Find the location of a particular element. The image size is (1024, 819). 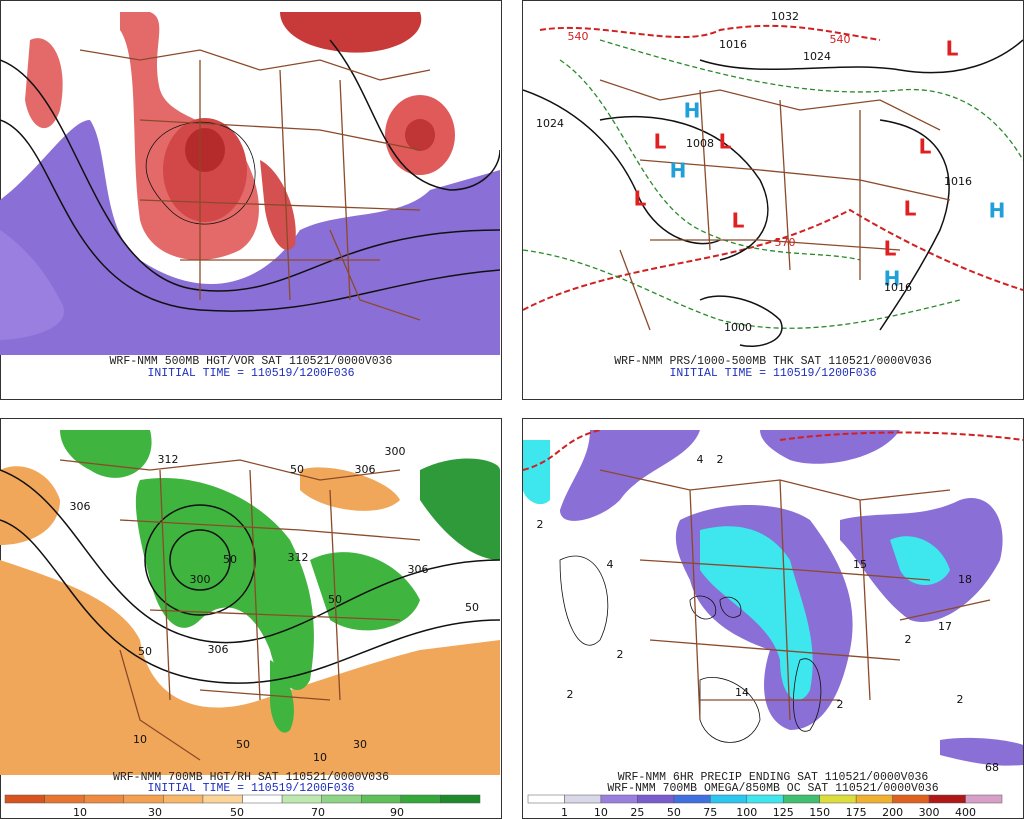

contour-label: 18 is located at coordinates (965, 579).